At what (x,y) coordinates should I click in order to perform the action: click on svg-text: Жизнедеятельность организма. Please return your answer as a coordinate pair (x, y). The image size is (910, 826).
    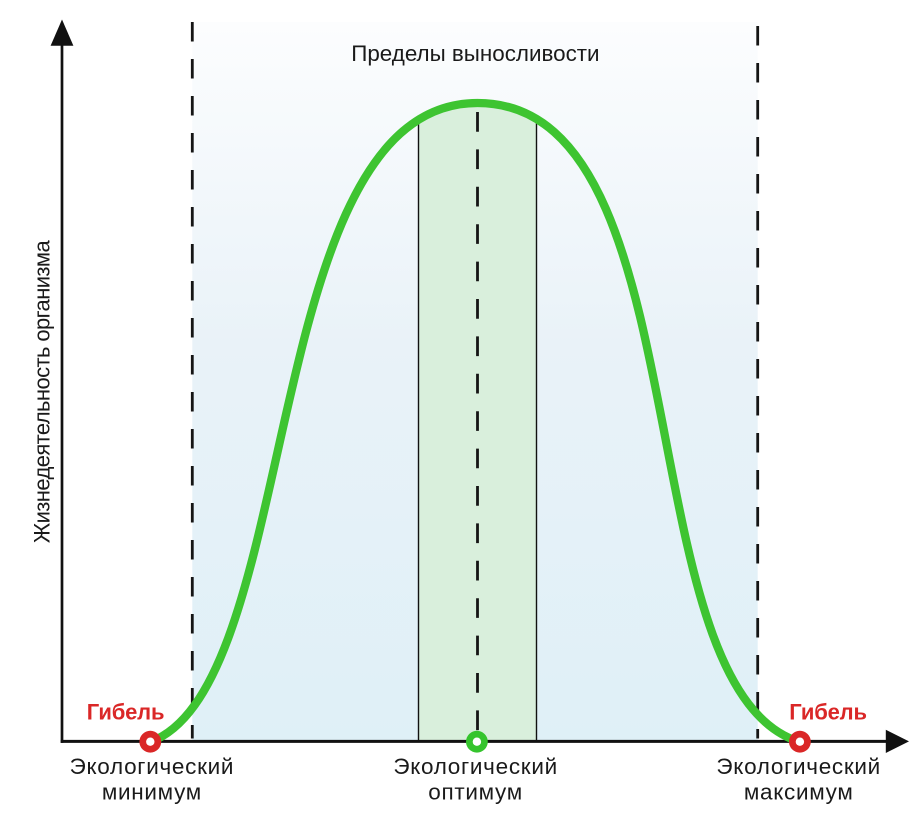
    Looking at the image, I should click on (42, 392).